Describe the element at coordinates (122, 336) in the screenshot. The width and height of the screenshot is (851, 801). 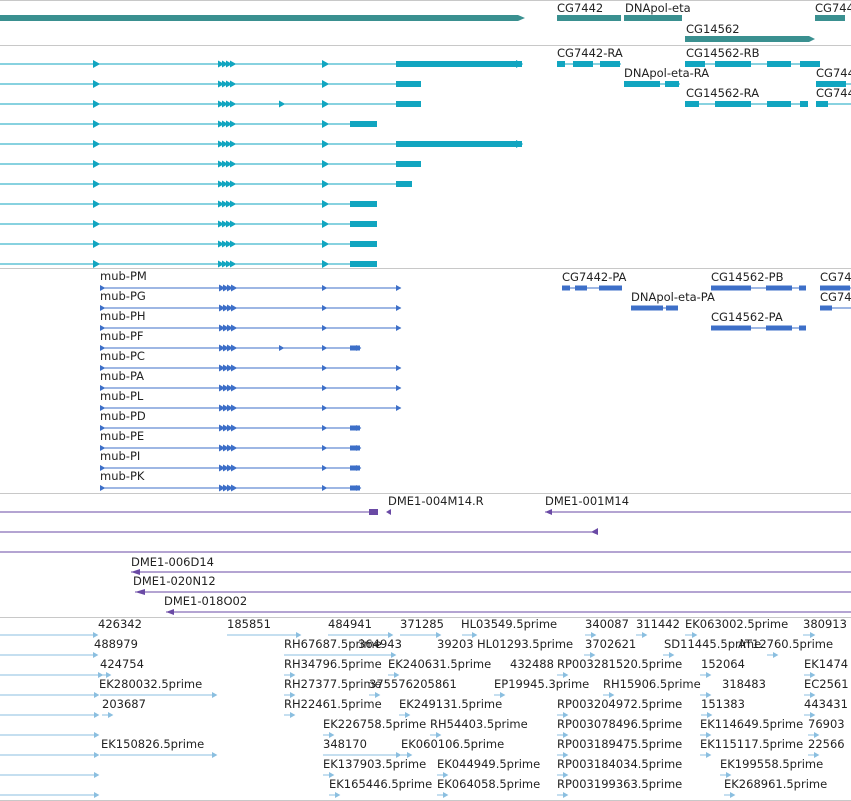
I see `cds-label-mub: mub-PF` at that location.